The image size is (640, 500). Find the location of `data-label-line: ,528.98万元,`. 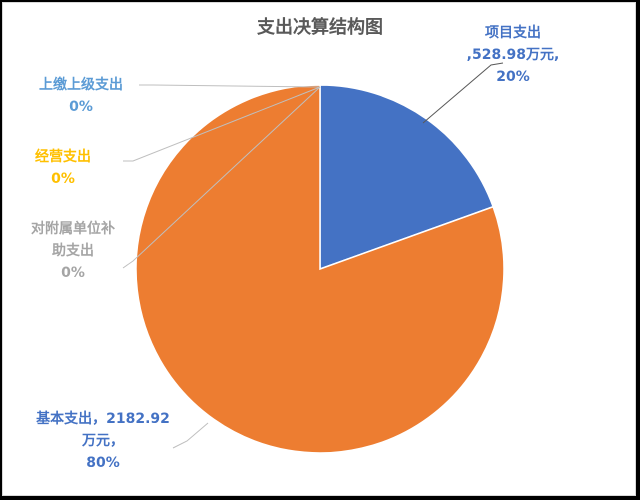

data-label-line: ,528.98万元, is located at coordinates (513, 55).